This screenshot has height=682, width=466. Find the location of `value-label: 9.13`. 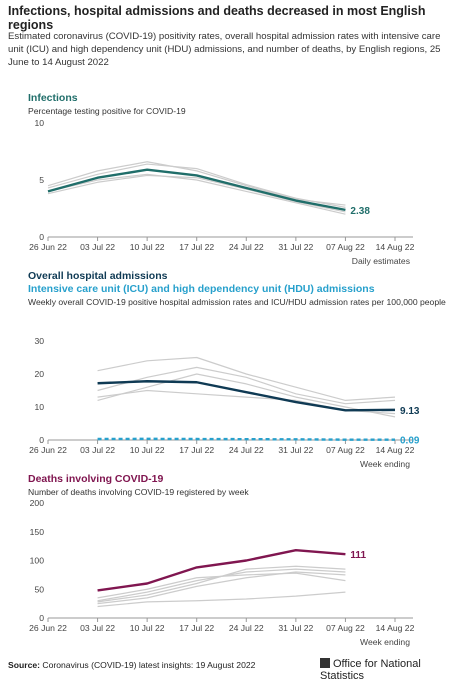

value-label: 9.13 is located at coordinates (410, 411).